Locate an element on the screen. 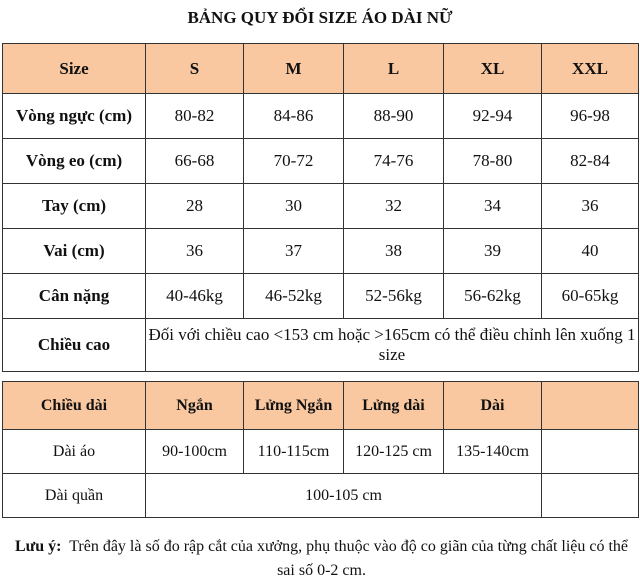  cell: 92-94 is located at coordinates (492, 116).